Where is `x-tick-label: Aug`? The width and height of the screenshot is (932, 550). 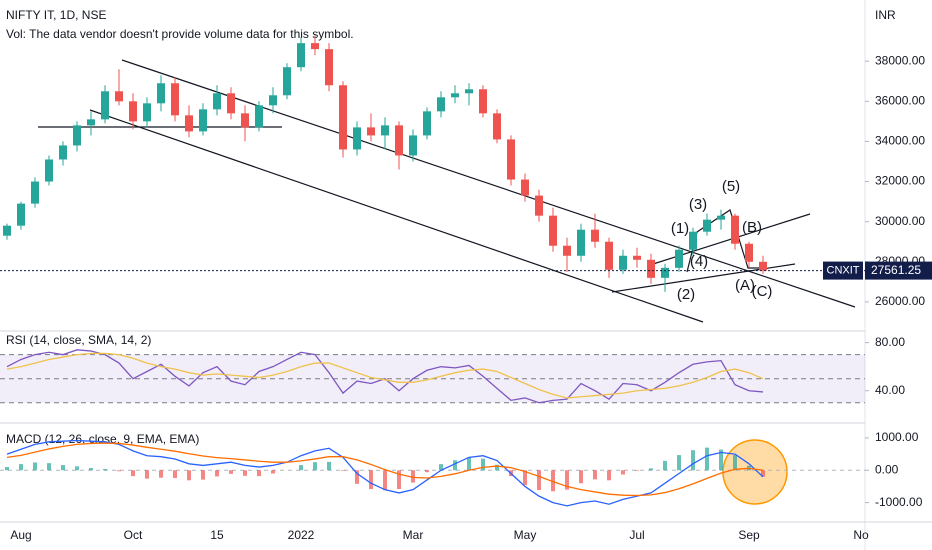 x-tick-label: Aug is located at coordinates (20, 535).